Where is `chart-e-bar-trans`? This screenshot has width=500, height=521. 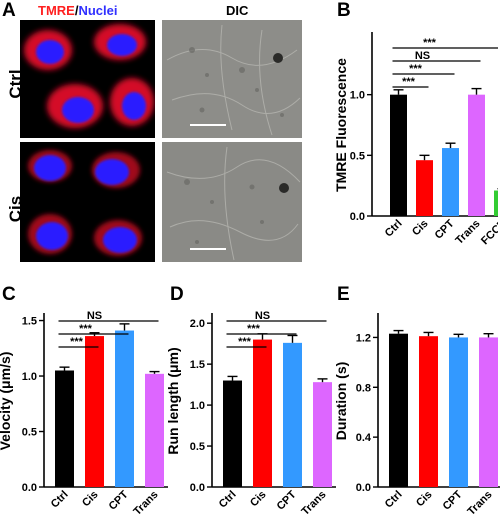 chart-e-bar-trans is located at coordinates (488, 412).